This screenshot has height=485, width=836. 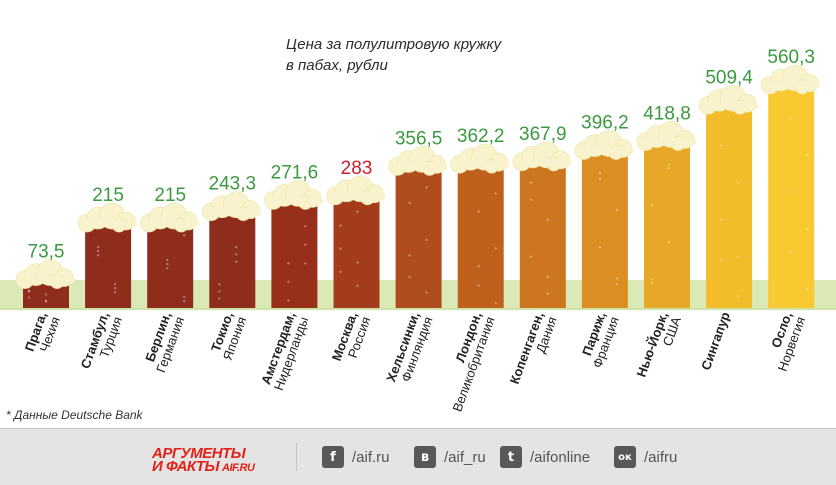 I want to click on value-label: 418,8, so click(x=667, y=114).